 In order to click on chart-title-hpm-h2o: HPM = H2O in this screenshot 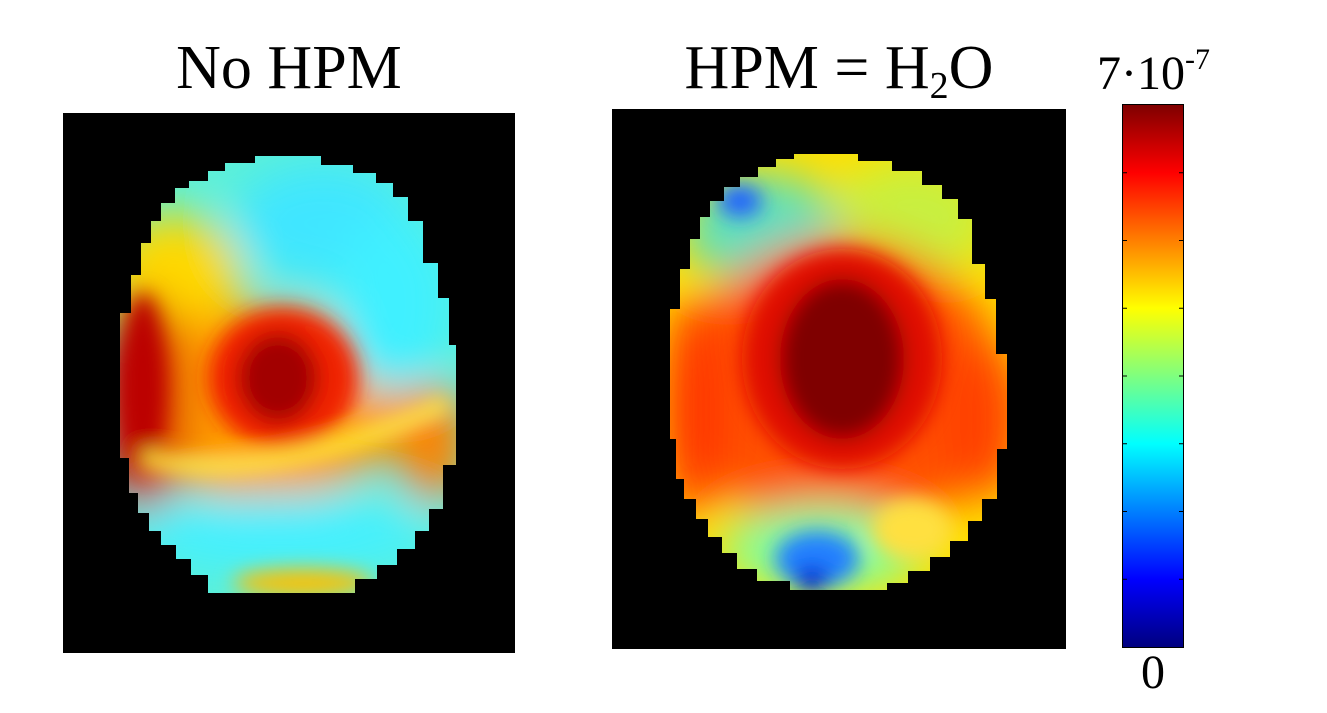, I will do `click(839, 68)`.